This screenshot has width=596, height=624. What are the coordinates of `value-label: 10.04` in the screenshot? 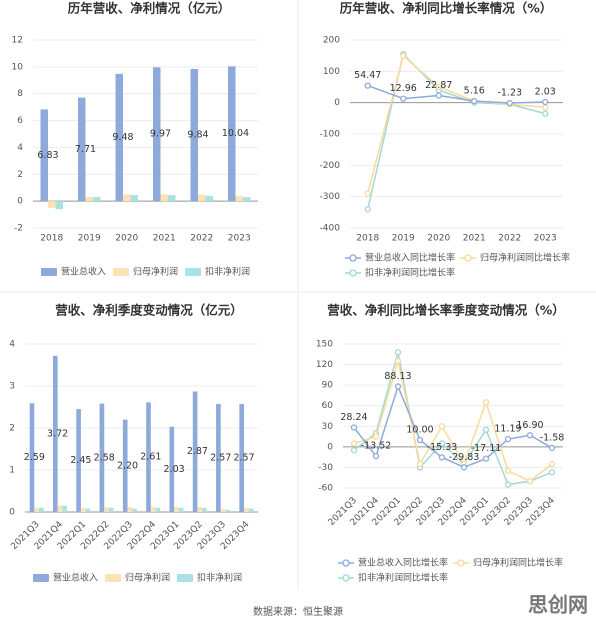 It's located at (235, 133).